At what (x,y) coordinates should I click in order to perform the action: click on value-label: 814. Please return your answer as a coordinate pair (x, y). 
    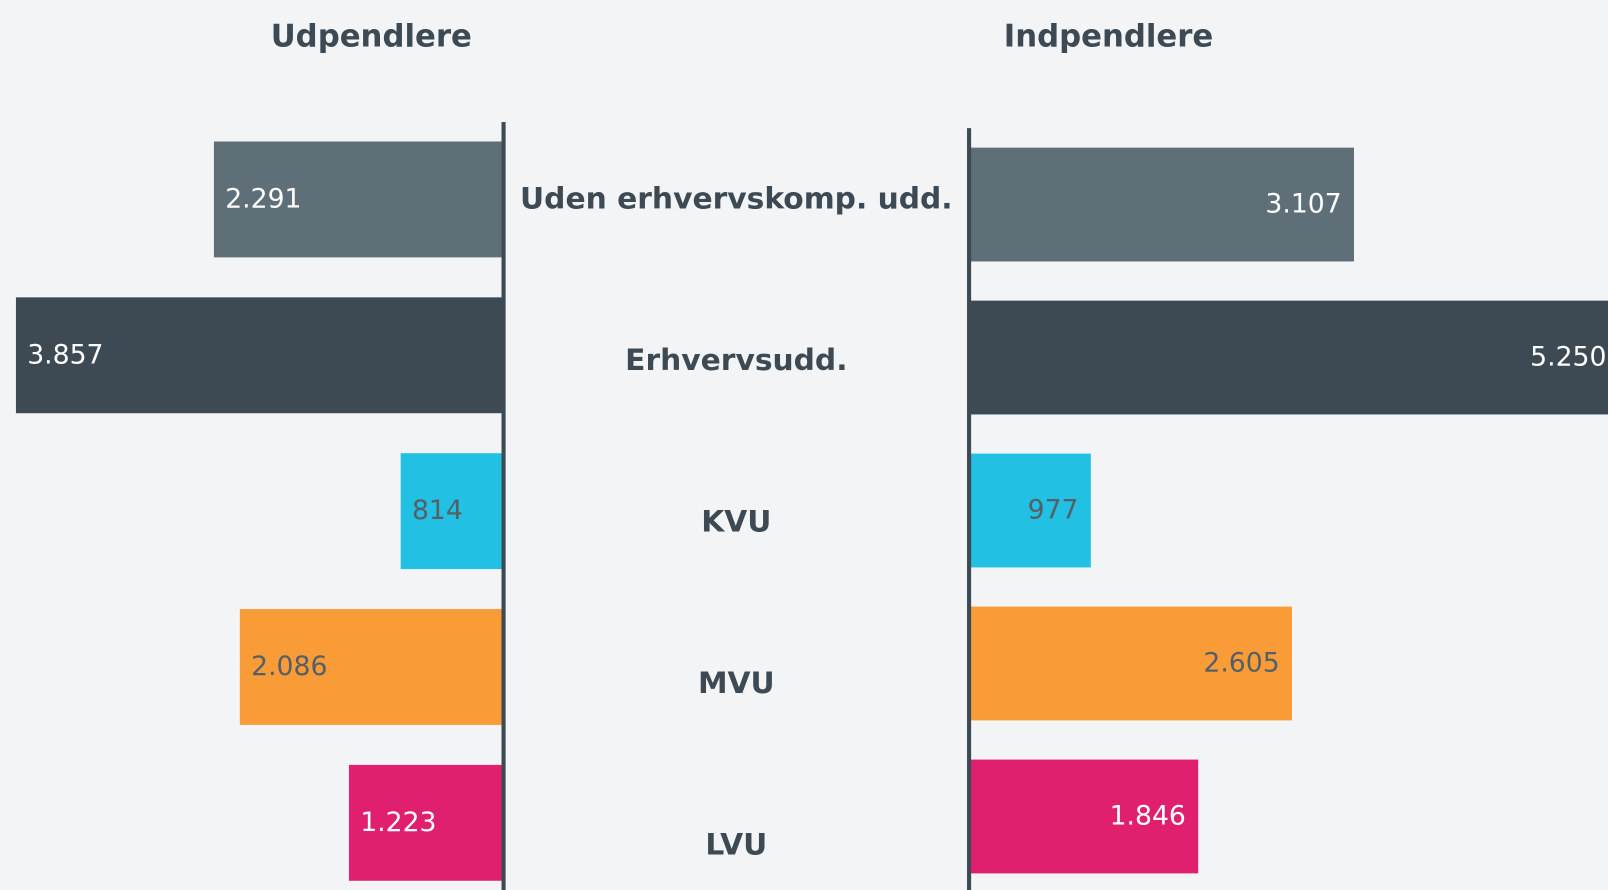
    Looking at the image, I should click on (437, 510).